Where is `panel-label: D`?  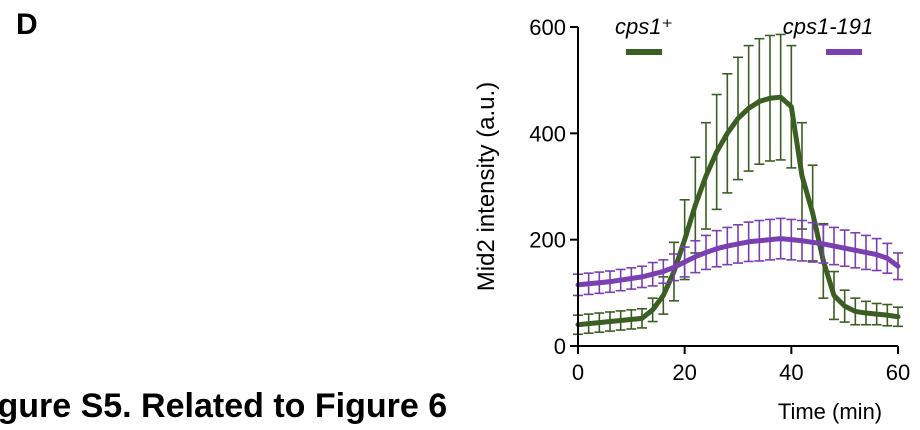 panel-label: D is located at coordinates (27, 24).